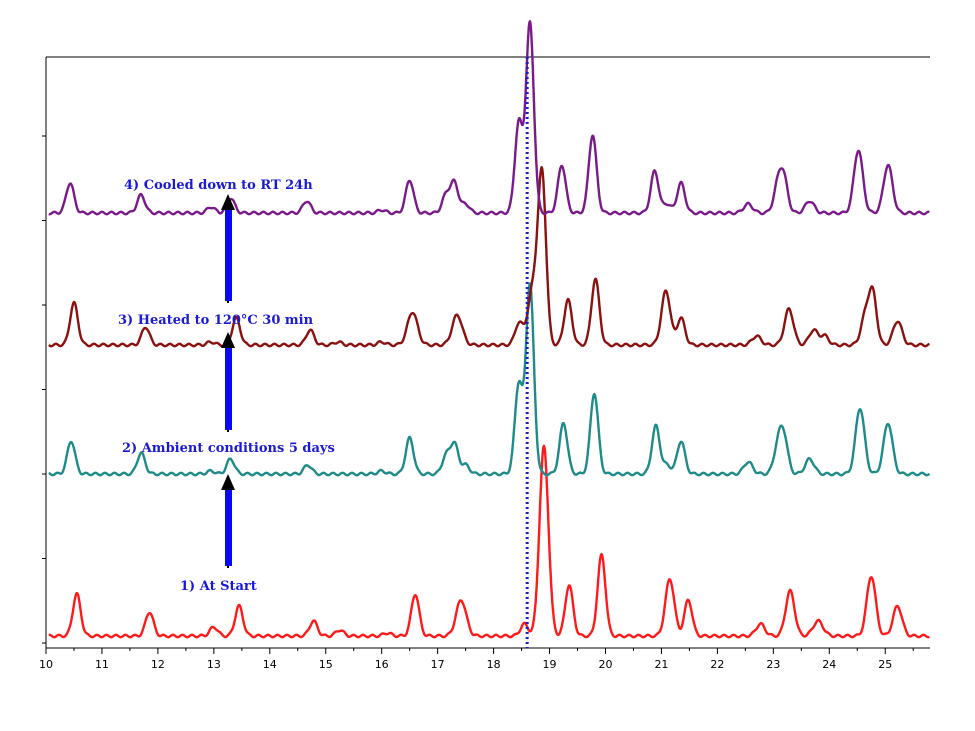 The image size is (975, 731). What do you see at coordinates (885, 664) in the screenshot?
I see `x-tick-label: 25` at bounding box center [885, 664].